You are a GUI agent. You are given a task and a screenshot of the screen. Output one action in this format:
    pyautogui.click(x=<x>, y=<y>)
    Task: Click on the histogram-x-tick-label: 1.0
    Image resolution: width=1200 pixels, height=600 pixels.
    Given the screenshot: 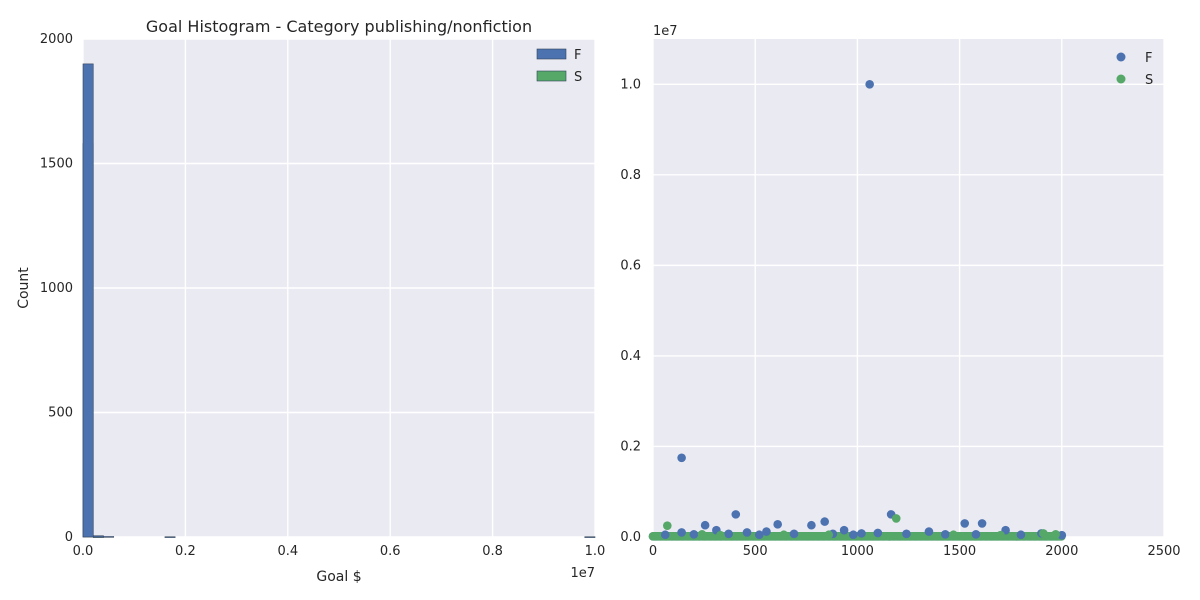 What is the action you would take?
    pyautogui.click(x=595, y=551)
    